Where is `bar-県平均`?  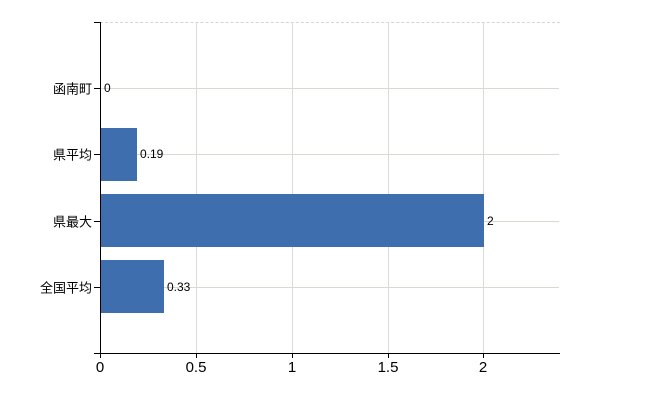 bar-県平均 is located at coordinates (119, 154).